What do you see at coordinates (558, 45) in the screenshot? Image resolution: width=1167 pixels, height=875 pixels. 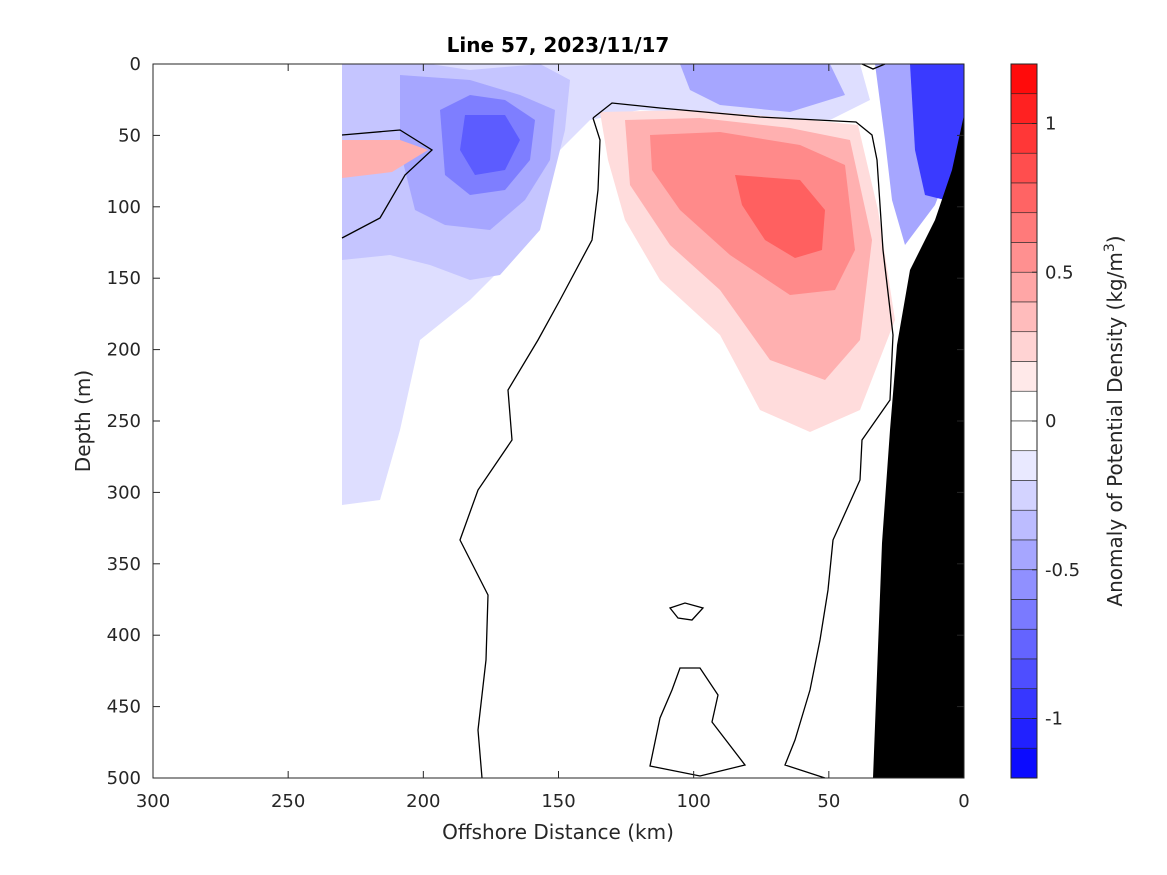 I see `chart-title: Line 57, 2023/11/17` at bounding box center [558, 45].